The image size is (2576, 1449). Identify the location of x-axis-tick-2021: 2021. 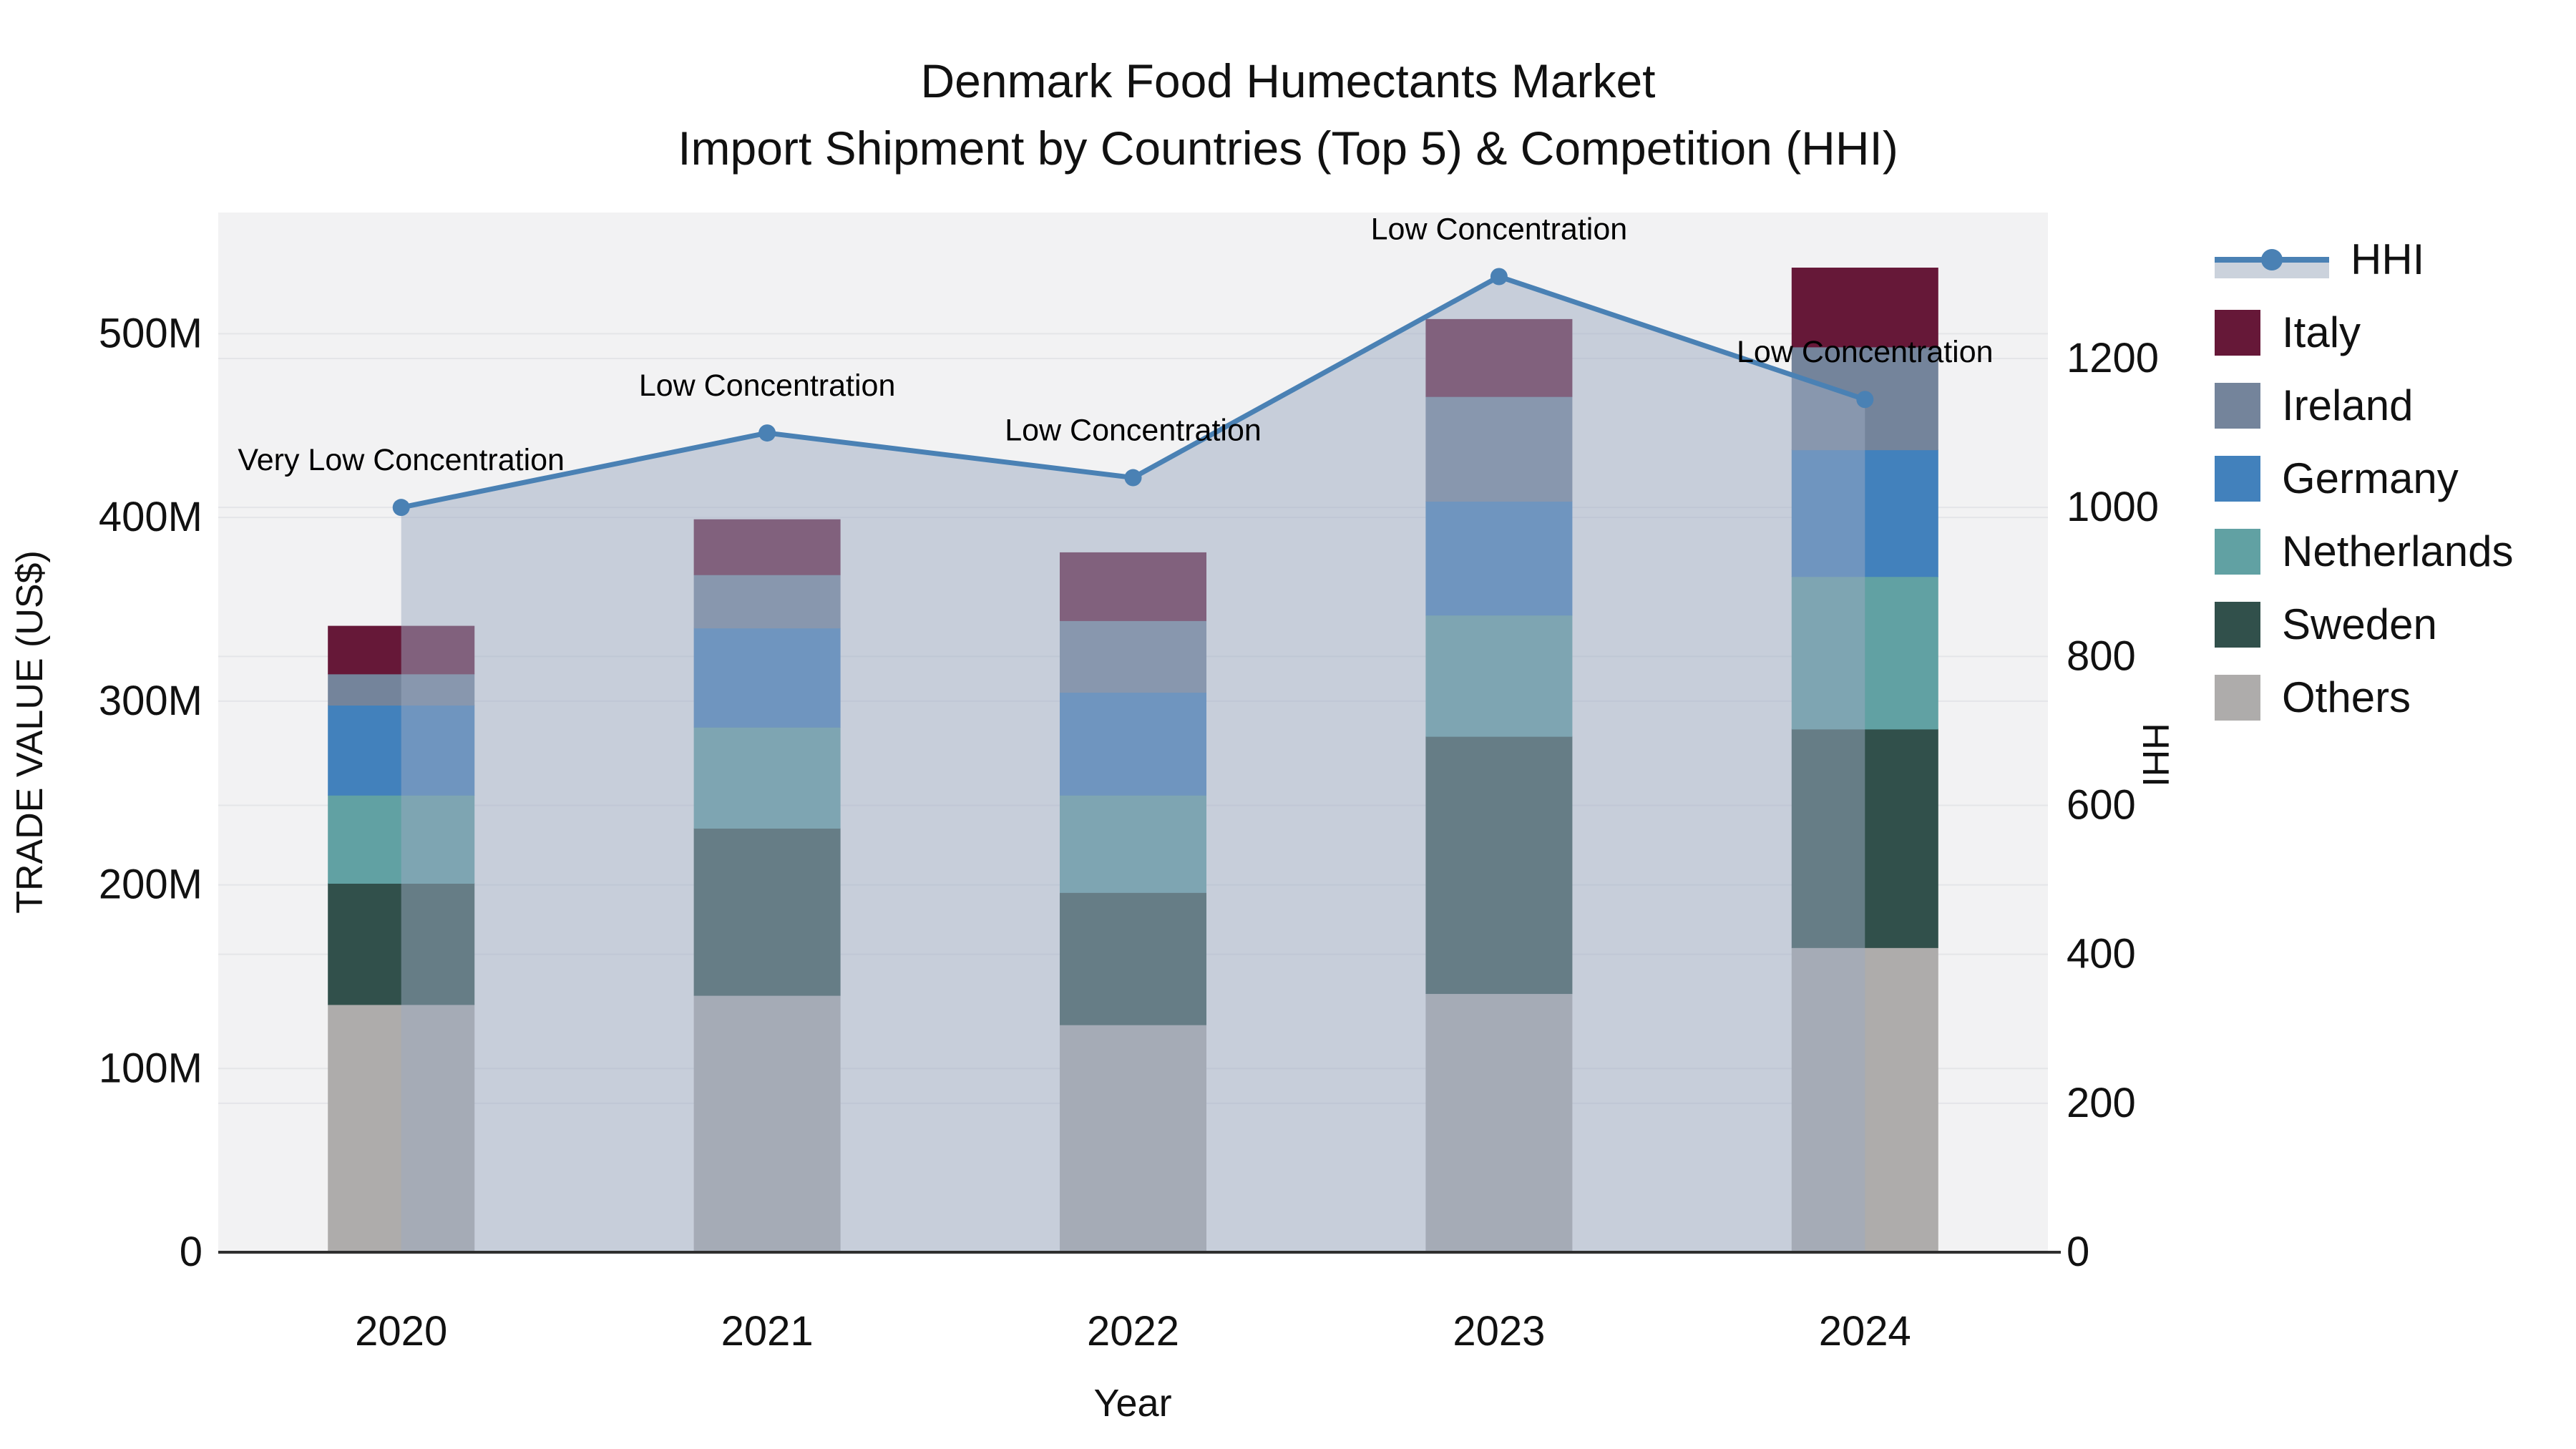
(767, 1331).